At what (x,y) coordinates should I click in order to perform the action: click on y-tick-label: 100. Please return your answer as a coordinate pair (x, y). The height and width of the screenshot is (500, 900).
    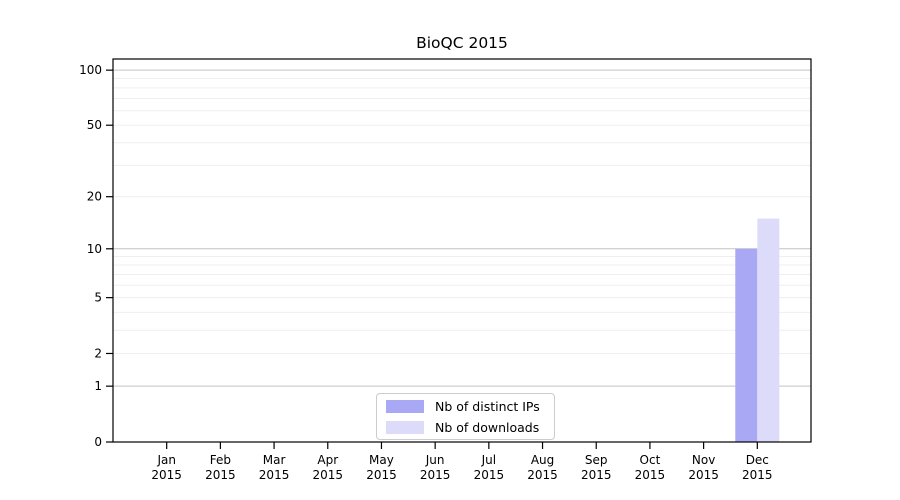
    Looking at the image, I should click on (90, 70).